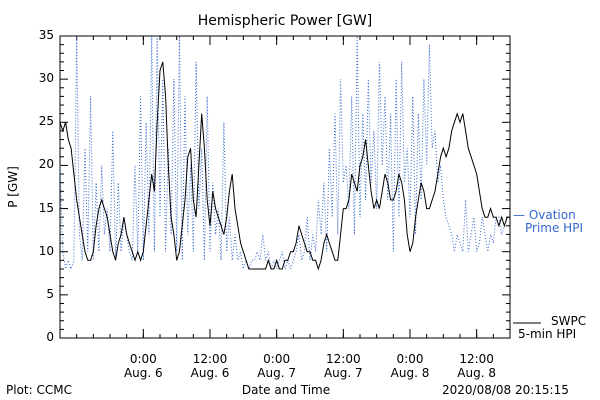 This screenshot has width=600, height=400. Describe the element at coordinates (286, 390) in the screenshot. I see `x-axis-label: Date and Time` at that location.